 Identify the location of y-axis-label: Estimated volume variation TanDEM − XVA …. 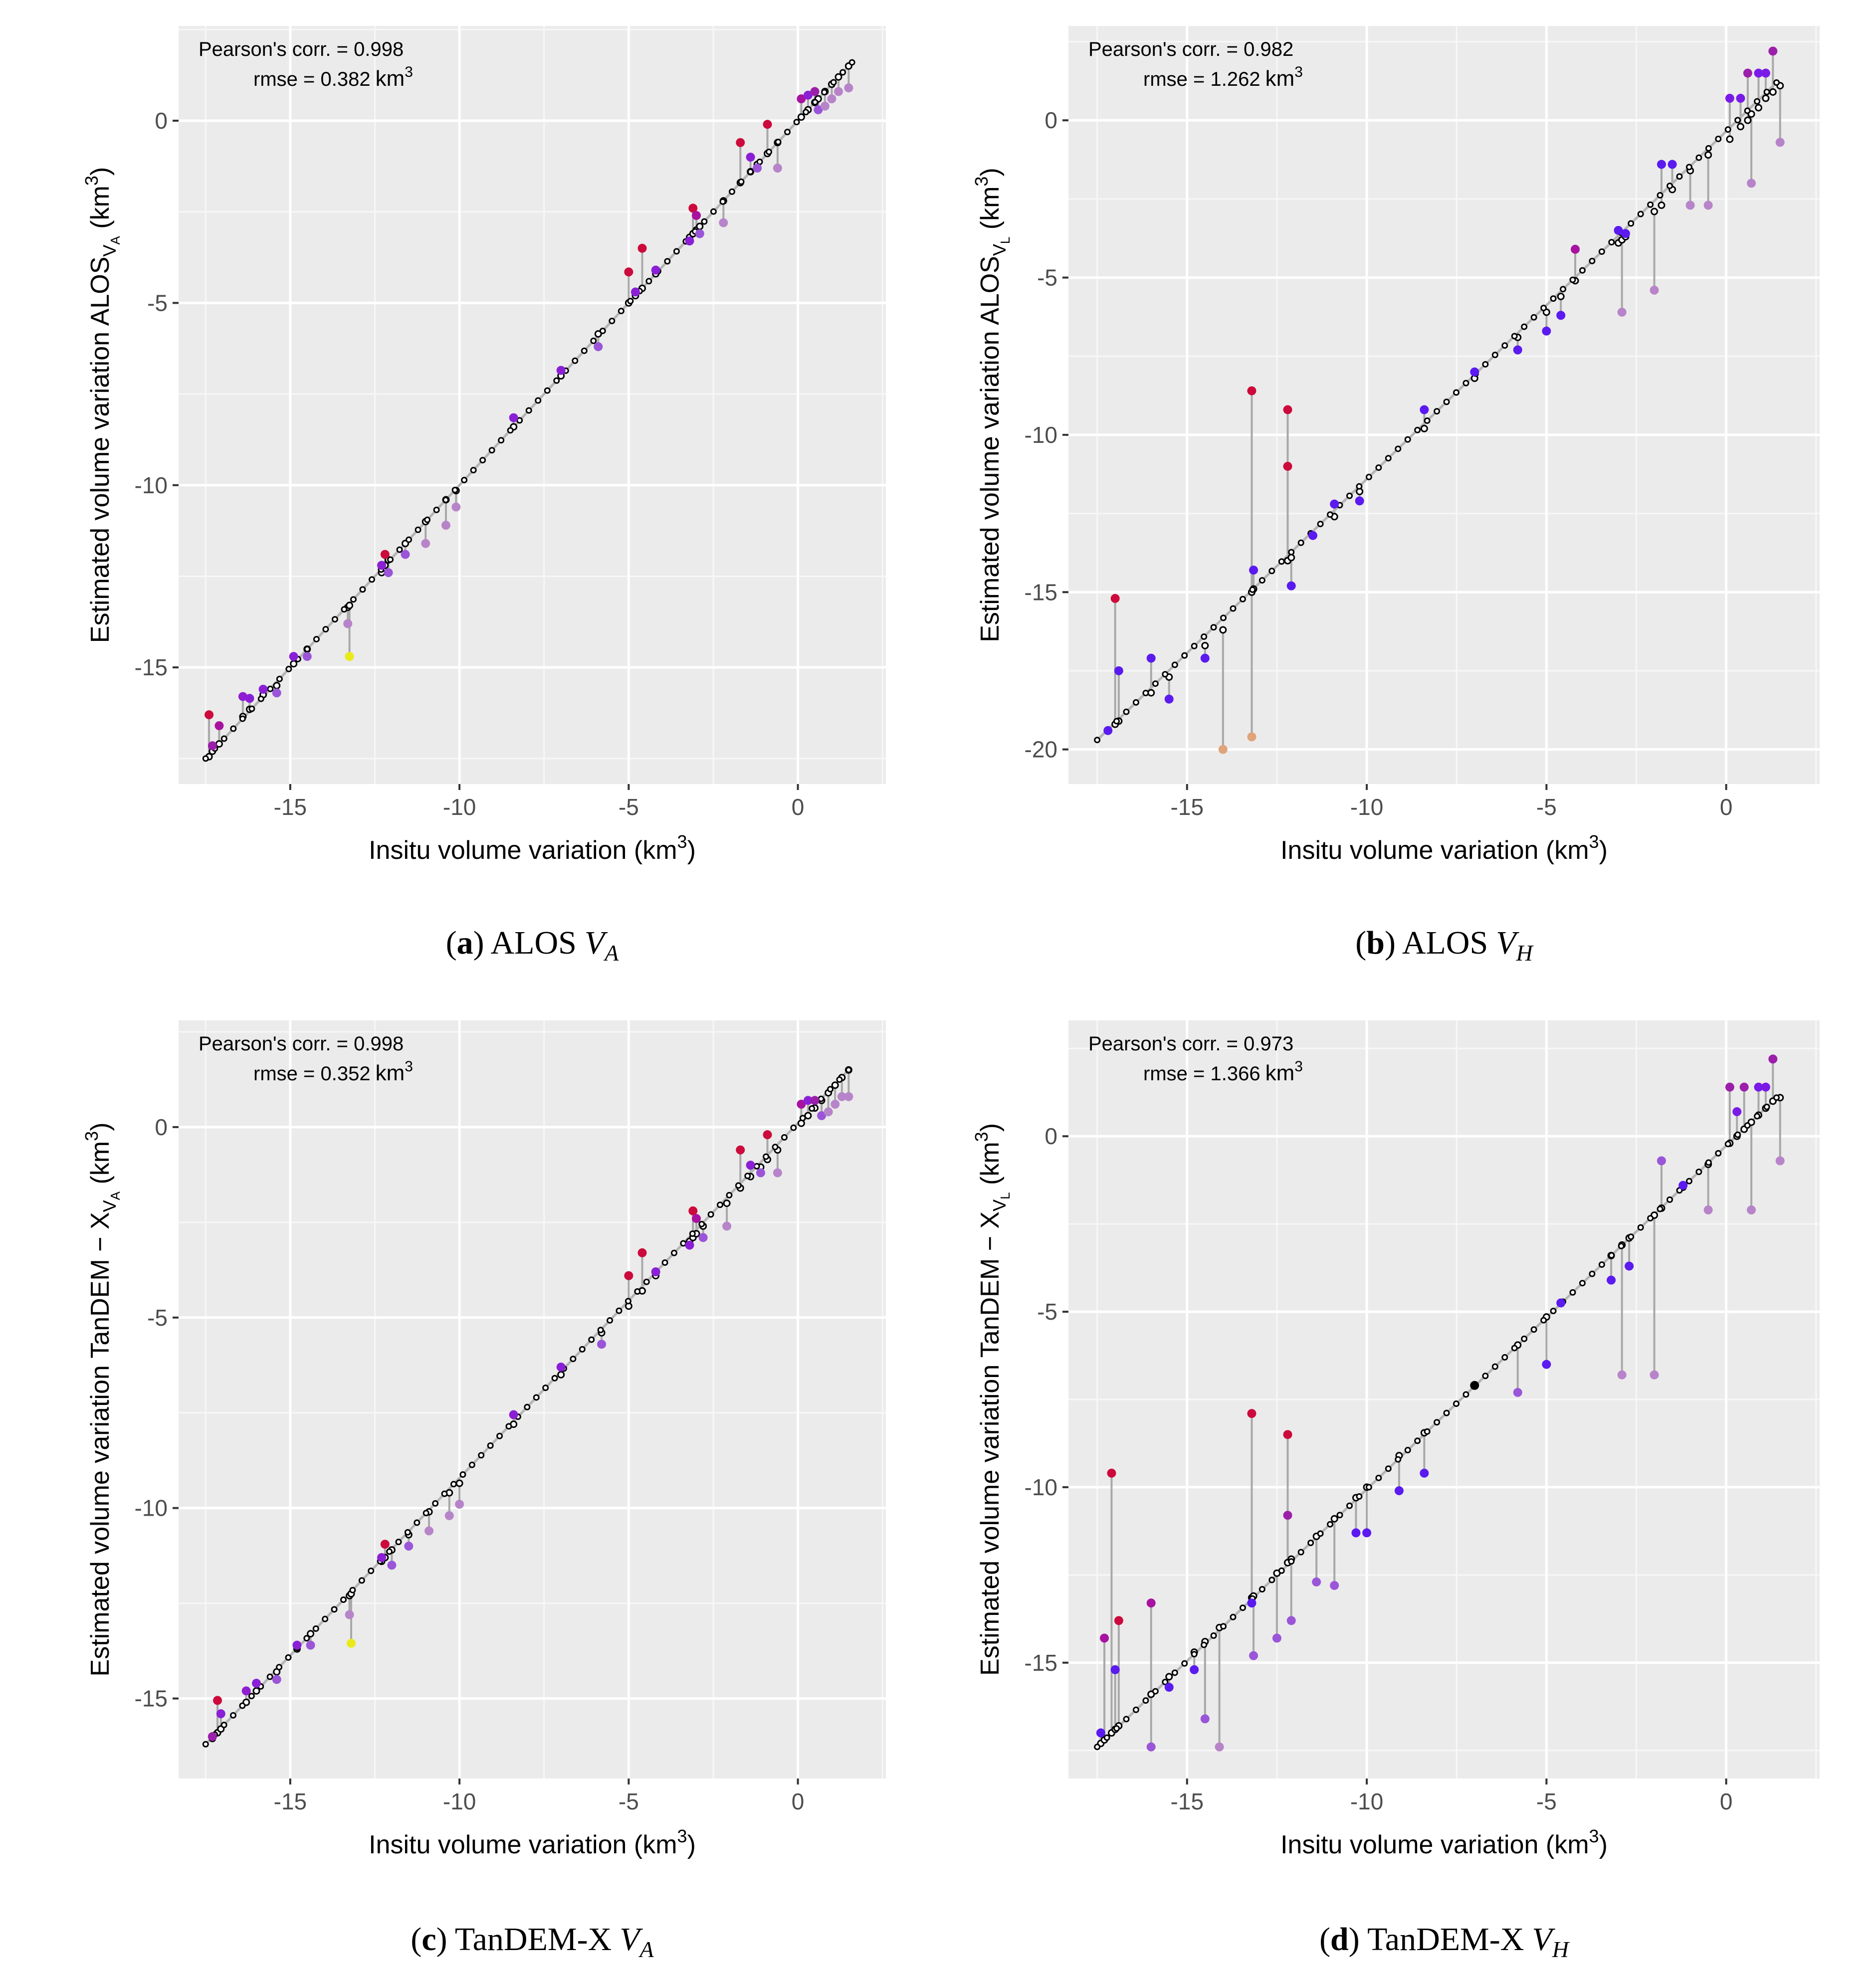
(102, 1400).